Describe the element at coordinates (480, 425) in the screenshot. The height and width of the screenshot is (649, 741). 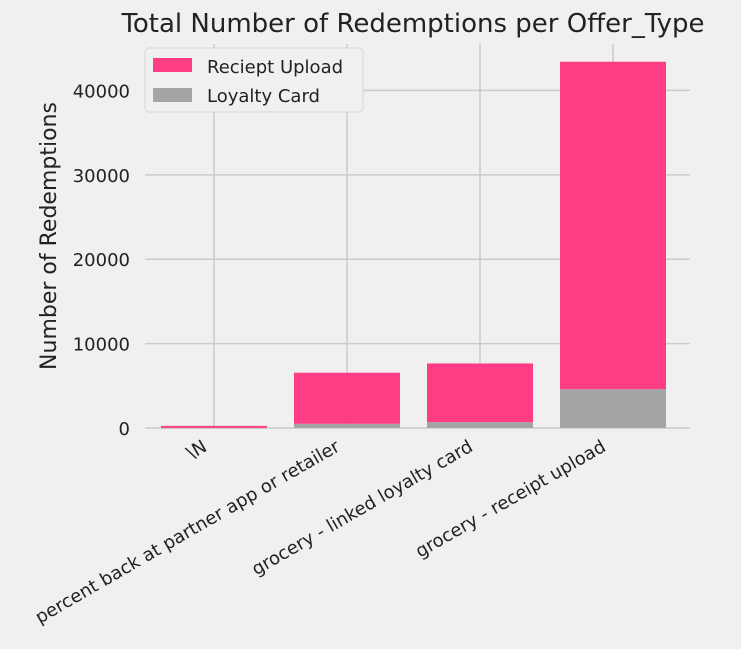
I see `bar-loyalty-card-grocery-linked-loyalty-card` at that location.